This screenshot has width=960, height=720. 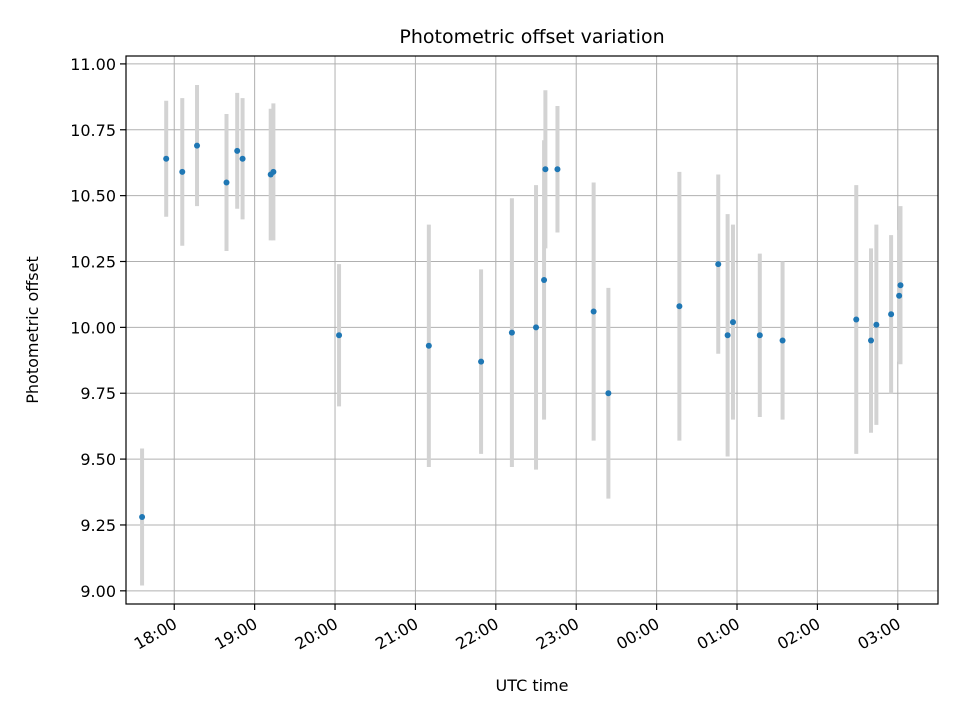 What do you see at coordinates (532, 685) in the screenshot?
I see `x-axis-title: UTC time` at bounding box center [532, 685].